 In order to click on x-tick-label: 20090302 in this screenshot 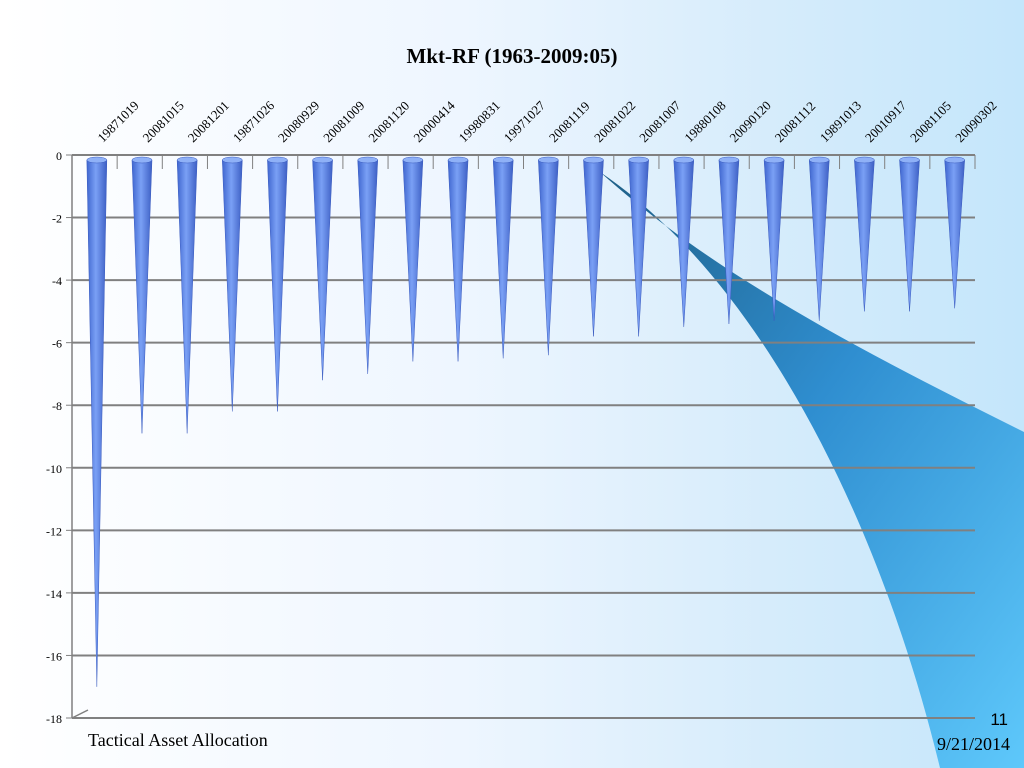, I will do `click(975, 121)`.